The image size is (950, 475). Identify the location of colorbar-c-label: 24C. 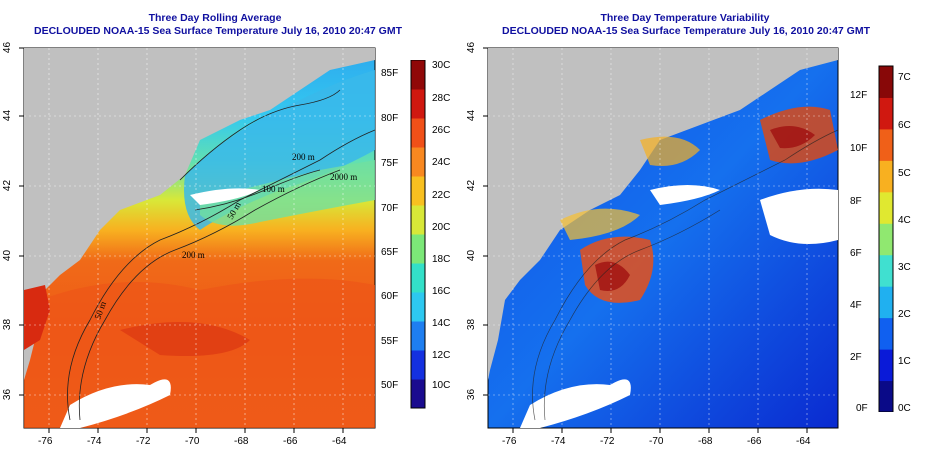
(441, 162).